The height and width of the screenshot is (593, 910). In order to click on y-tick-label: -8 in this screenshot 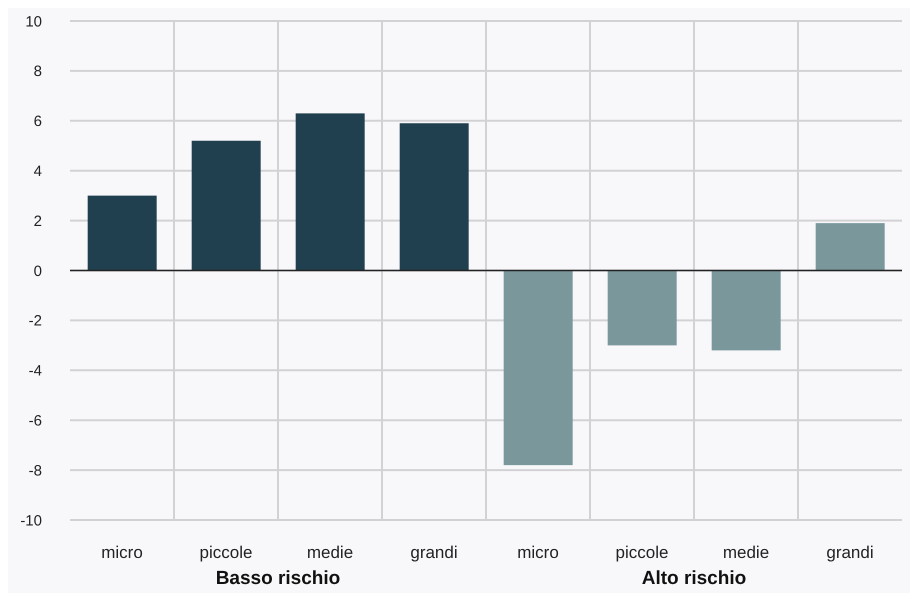, I will do `click(35, 471)`.